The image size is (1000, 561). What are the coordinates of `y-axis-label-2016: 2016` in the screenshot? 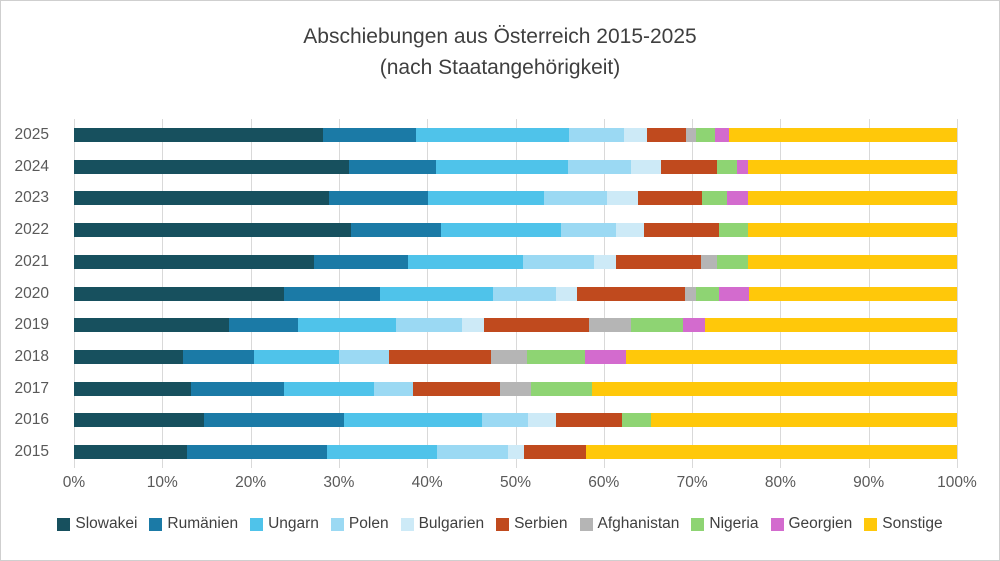 It's located at (31, 420).